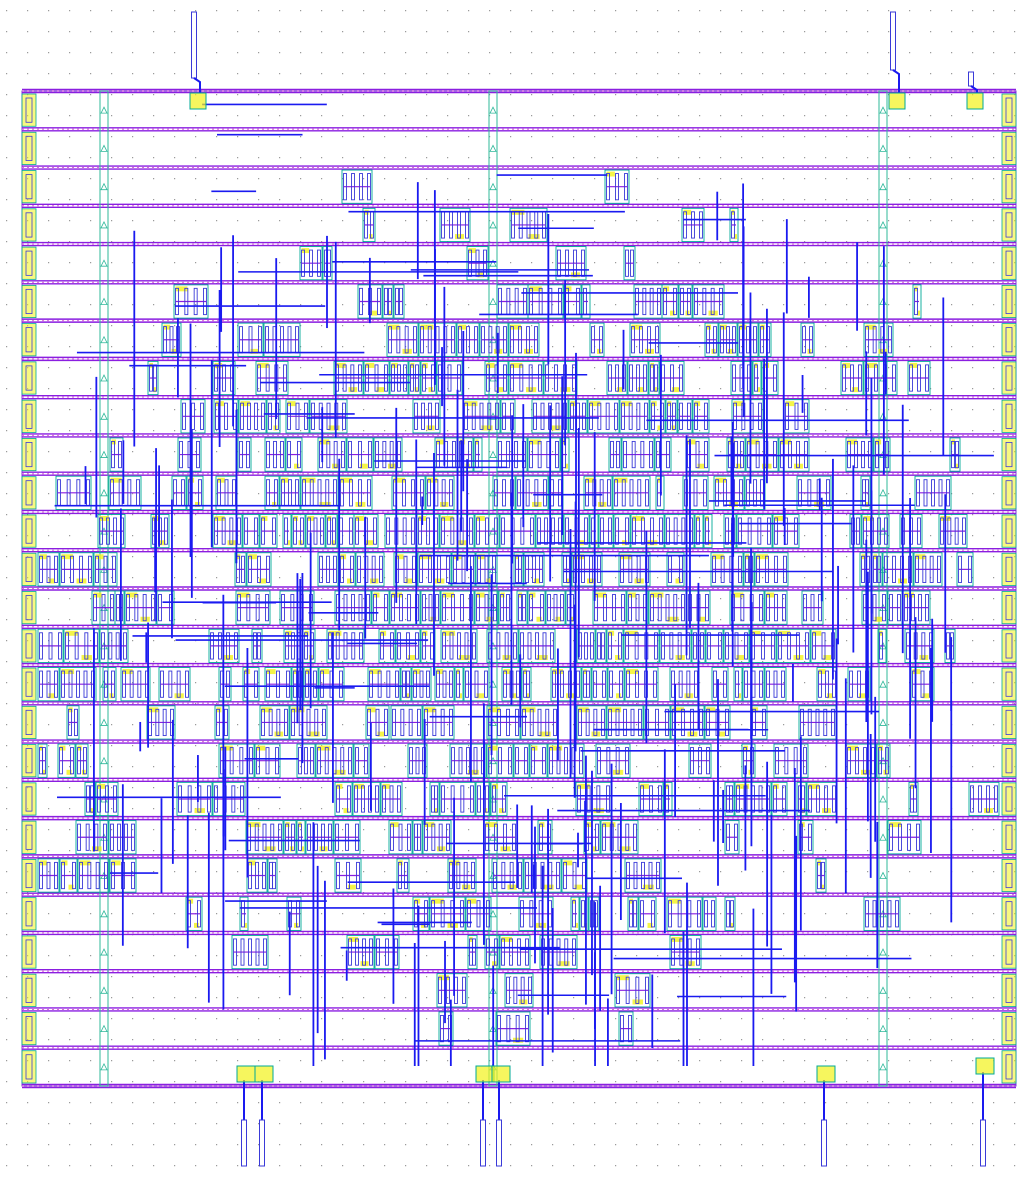 This screenshot has height=1185, width=1030. Describe the element at coordinates (29, 608) in the screenshot. I see `left-endcap` at that location.